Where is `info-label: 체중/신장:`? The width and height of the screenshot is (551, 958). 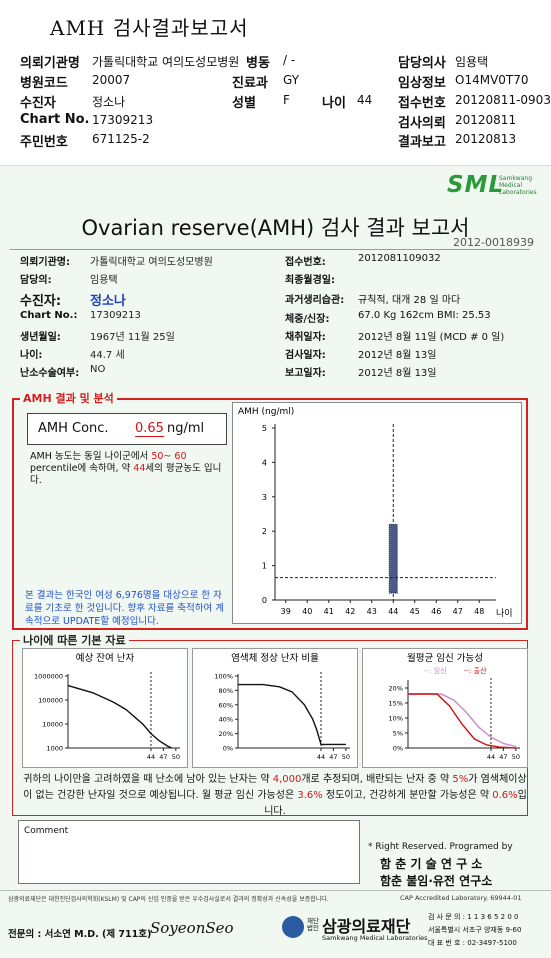
info-label: 체중/신장: is located at coordinates (307, 319).